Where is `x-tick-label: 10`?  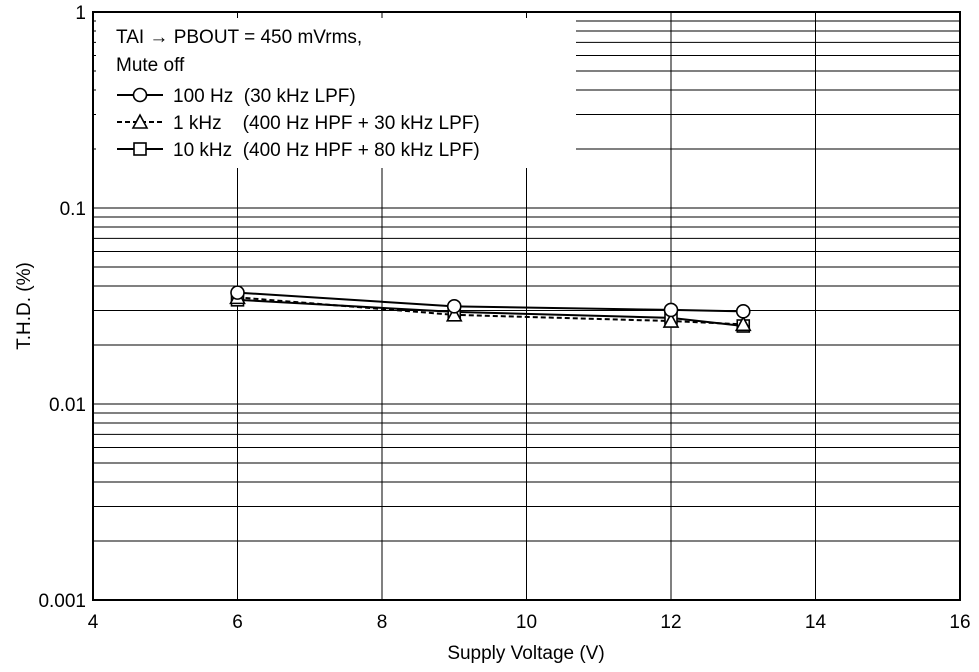
x-tick-label: 10 is located at coordinates (526, 622).